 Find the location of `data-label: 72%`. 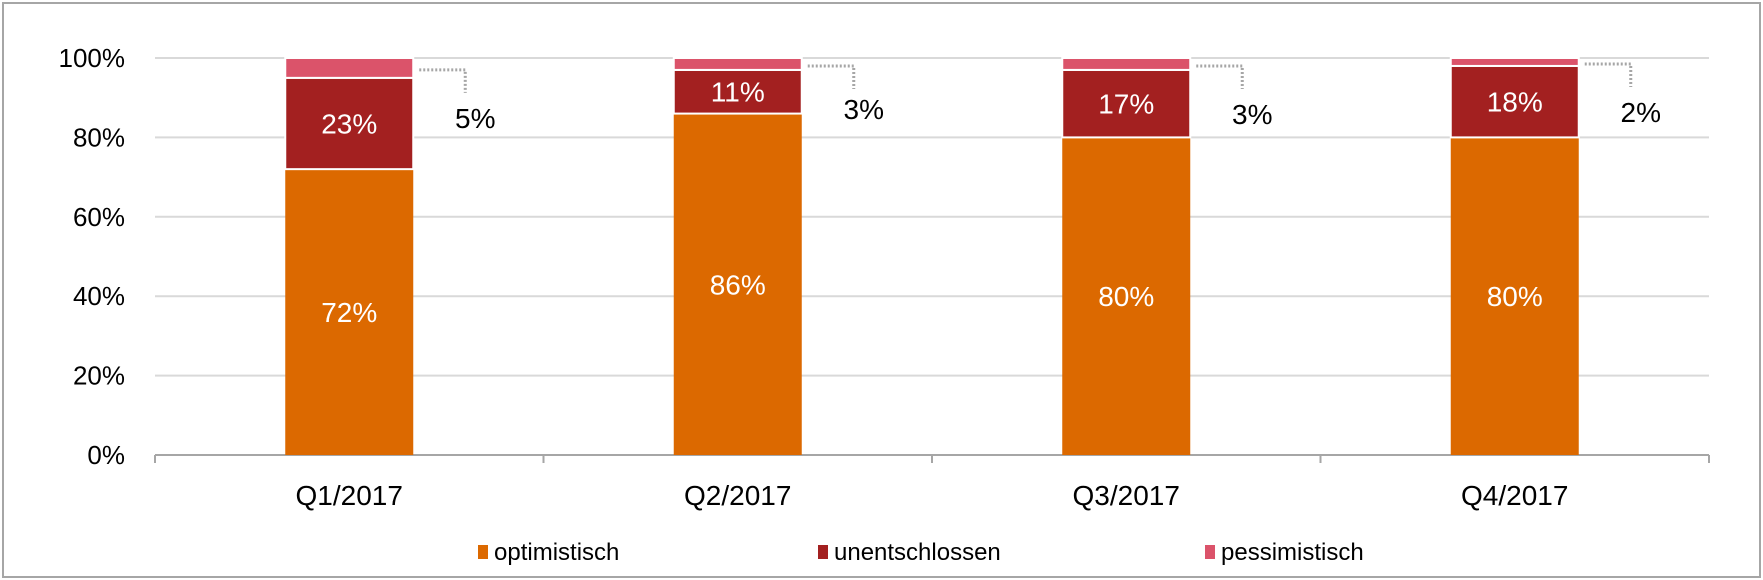

data-label: 72% is located at coordinates (349, 312).